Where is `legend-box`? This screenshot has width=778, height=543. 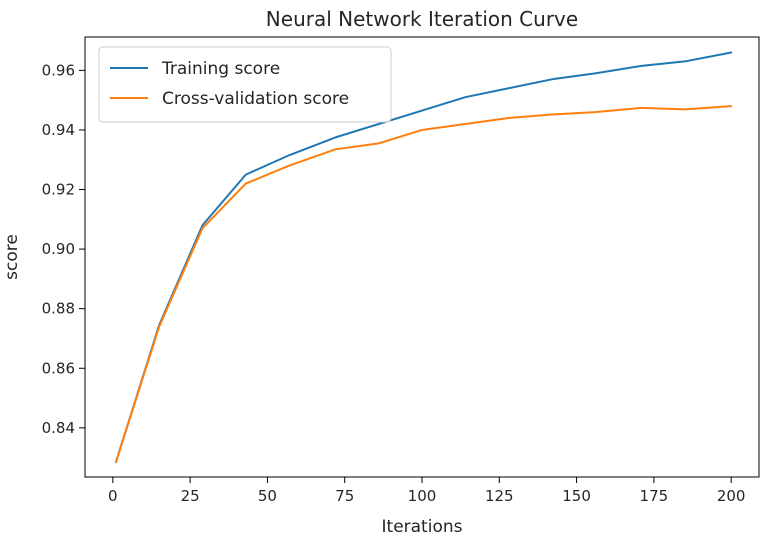 legend-box is located at coordinates (245, 84).